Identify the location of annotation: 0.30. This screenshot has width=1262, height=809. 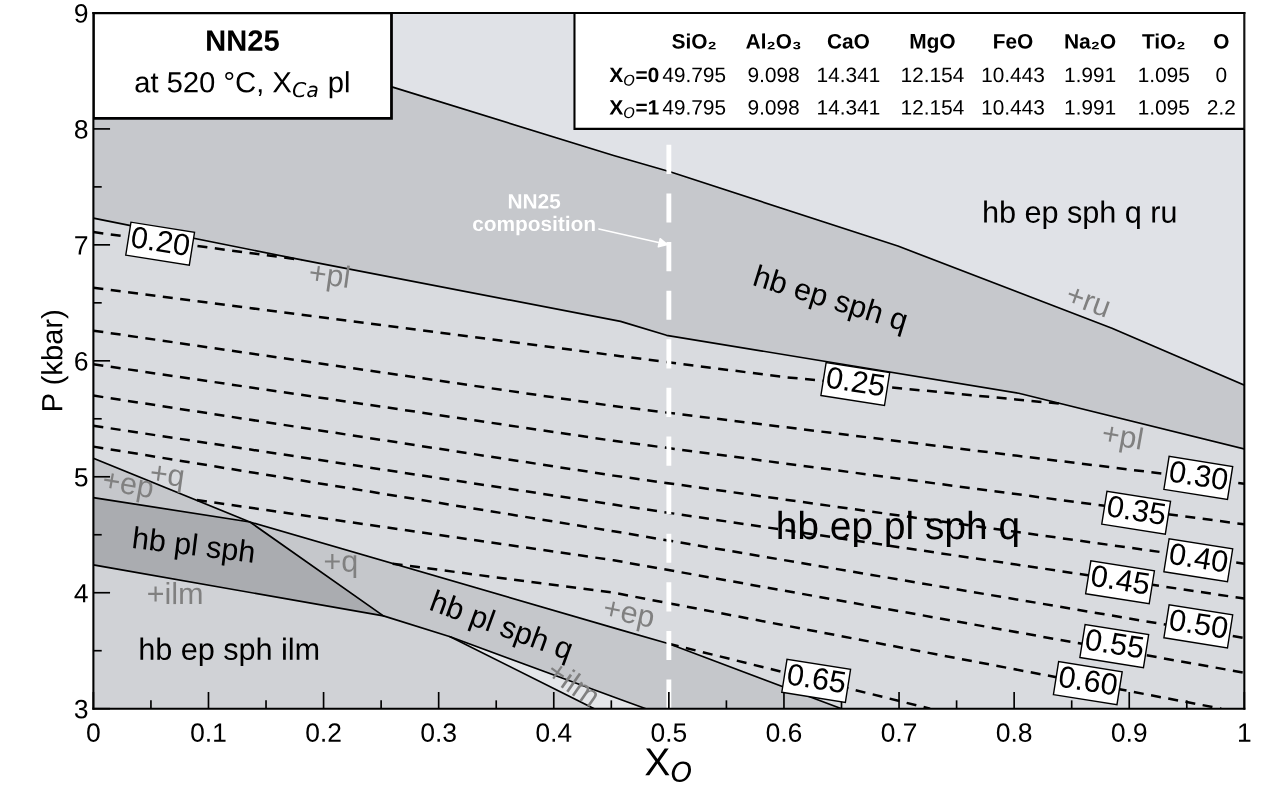
(1198, 475).